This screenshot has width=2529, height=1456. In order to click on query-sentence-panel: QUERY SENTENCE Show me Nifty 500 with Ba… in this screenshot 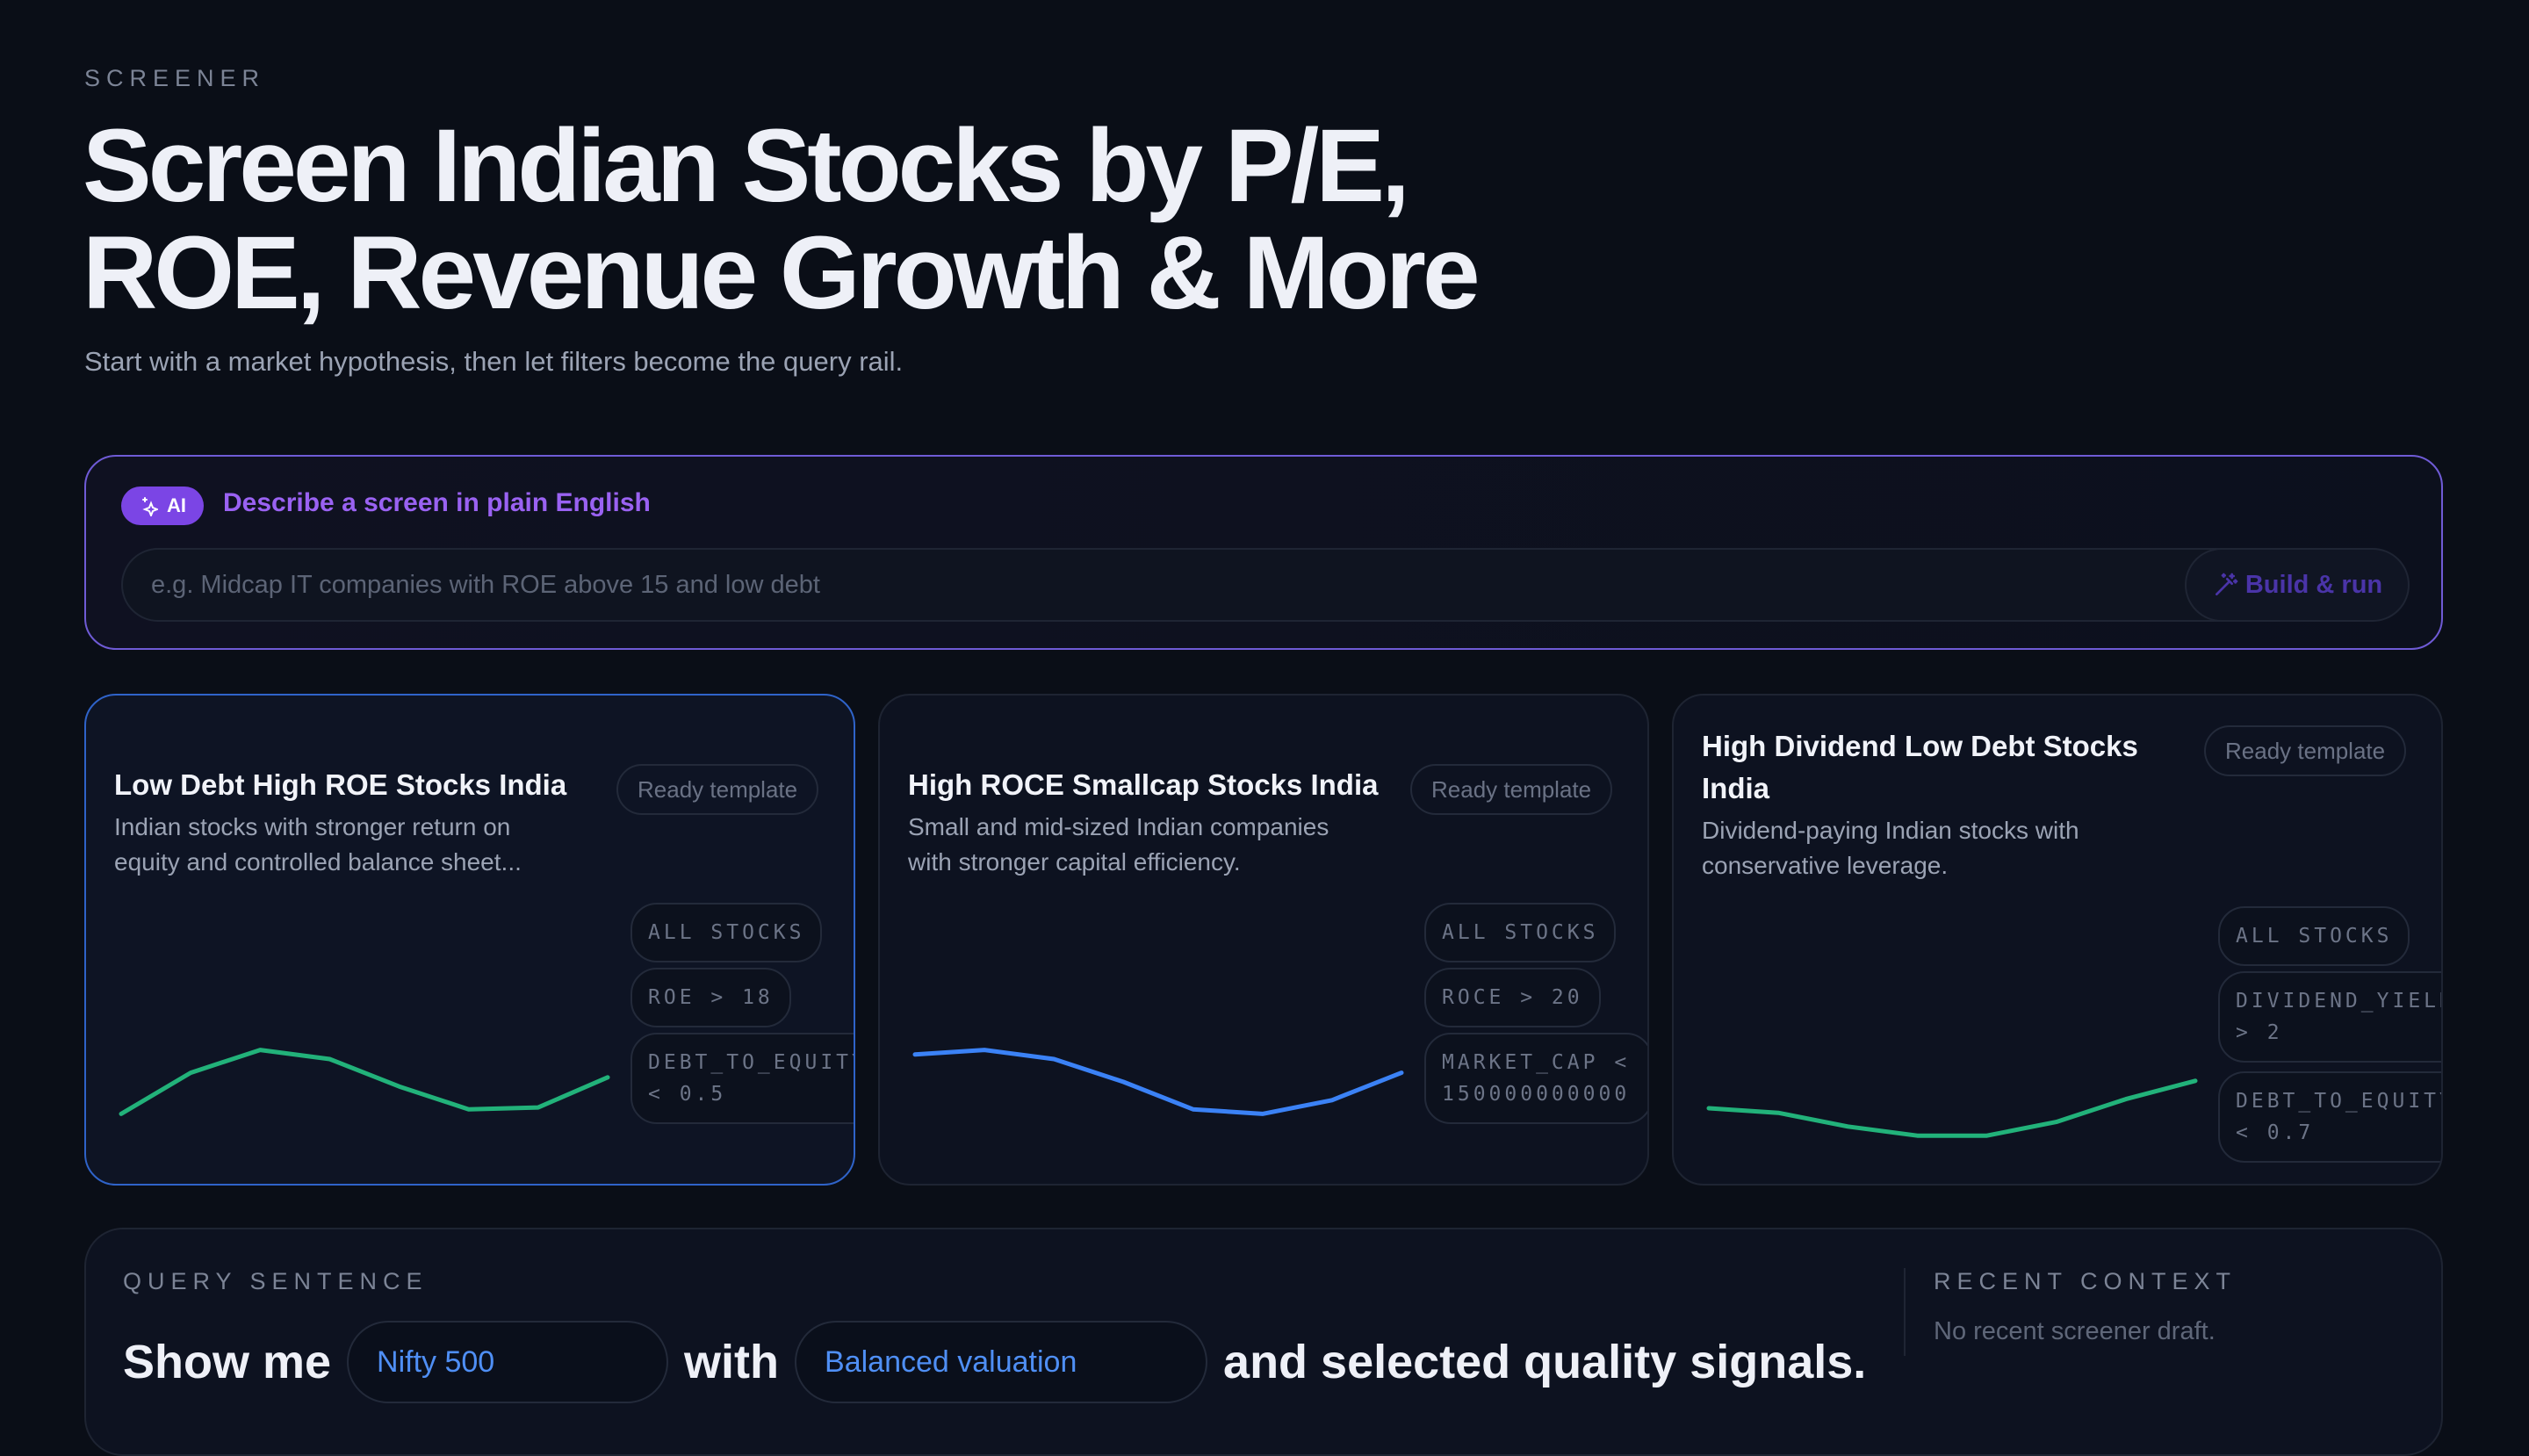, I will do `click(1263, 1342)`.